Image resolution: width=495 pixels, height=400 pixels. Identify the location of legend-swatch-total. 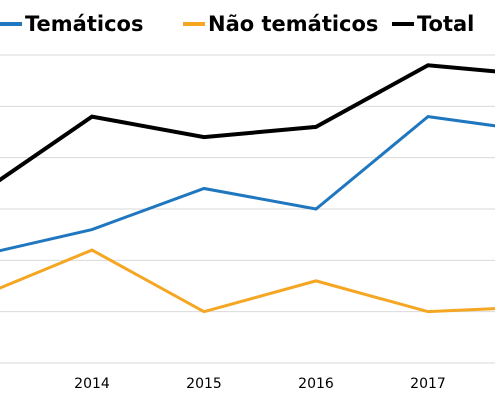
(403, 24).